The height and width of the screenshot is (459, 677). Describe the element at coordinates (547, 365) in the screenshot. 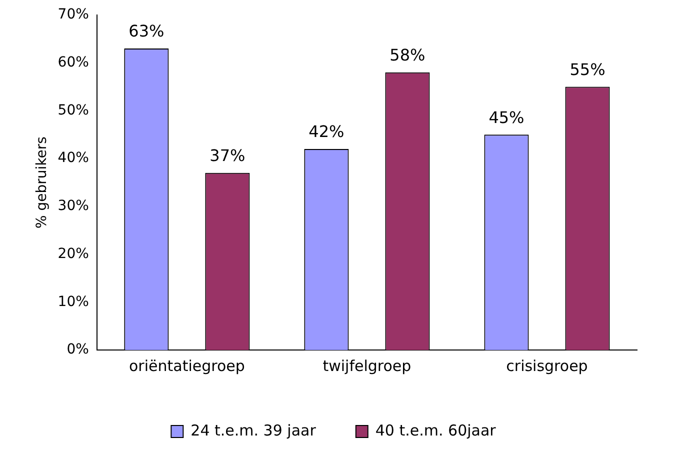

I see `x-tick-label: crisisgroep` at that location.